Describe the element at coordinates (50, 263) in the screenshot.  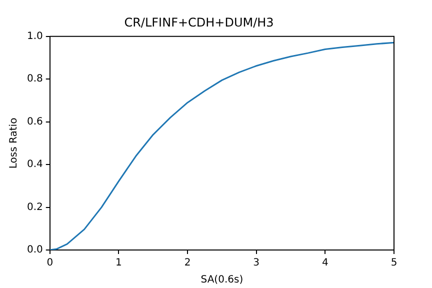
I see `x-tick-label: 0` at that location.